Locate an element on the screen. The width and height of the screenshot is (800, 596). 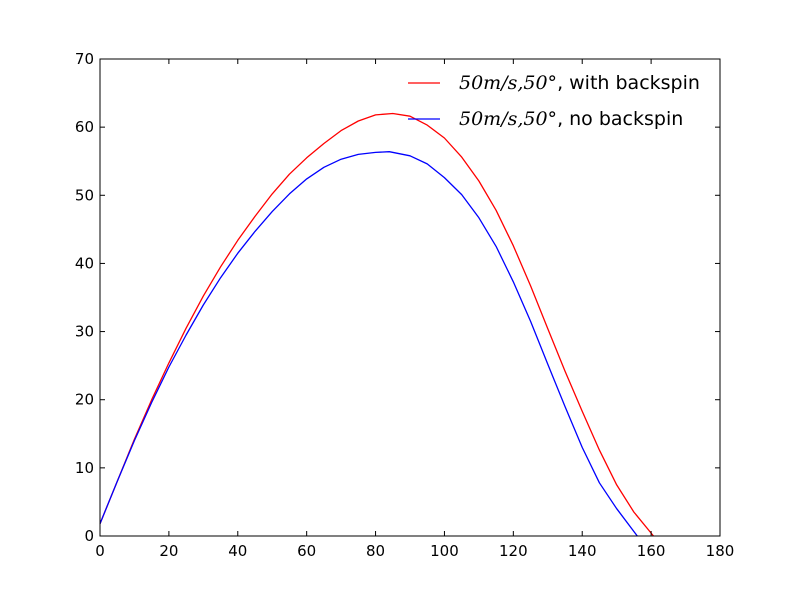
y-tick-label: 40 is located at coordinates (84, 263).